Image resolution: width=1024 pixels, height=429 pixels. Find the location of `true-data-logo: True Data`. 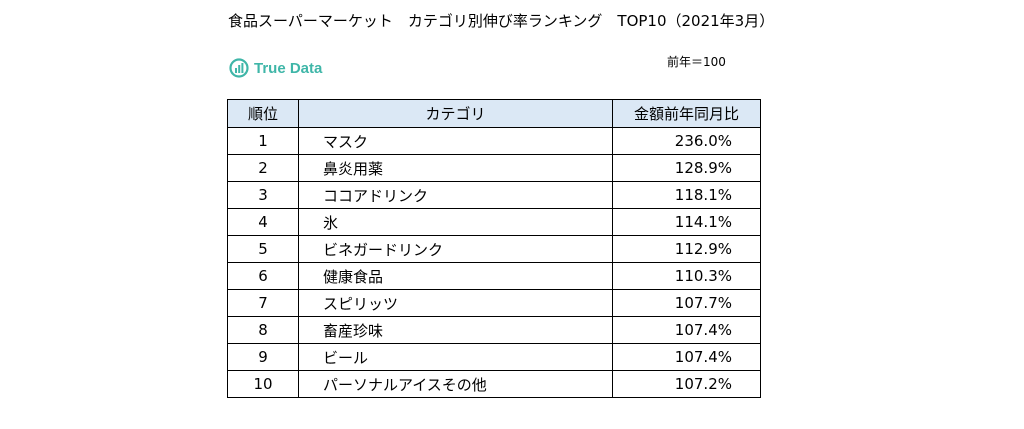

true-data-logo: True Data is located at coordinates (275, 68).